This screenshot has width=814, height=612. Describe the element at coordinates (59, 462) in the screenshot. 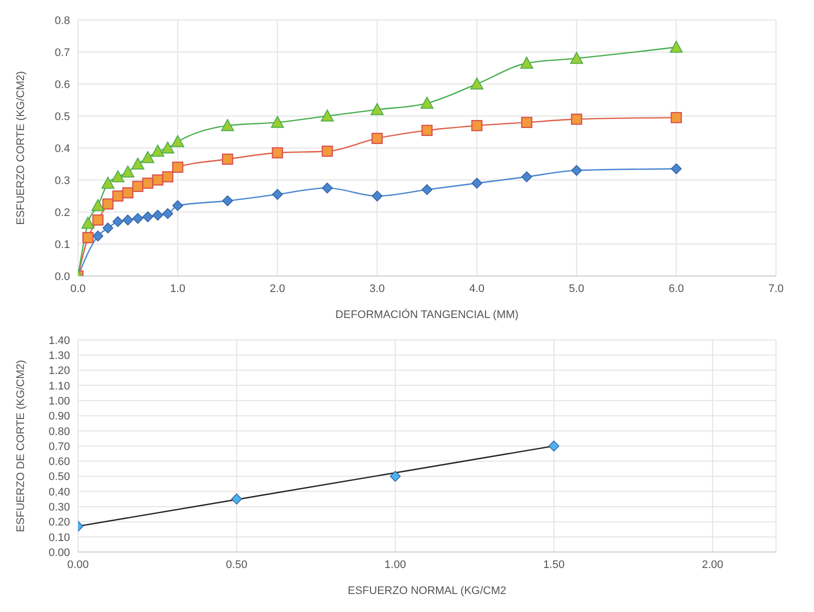

I see `y-tick-label: 0.60` at that location.